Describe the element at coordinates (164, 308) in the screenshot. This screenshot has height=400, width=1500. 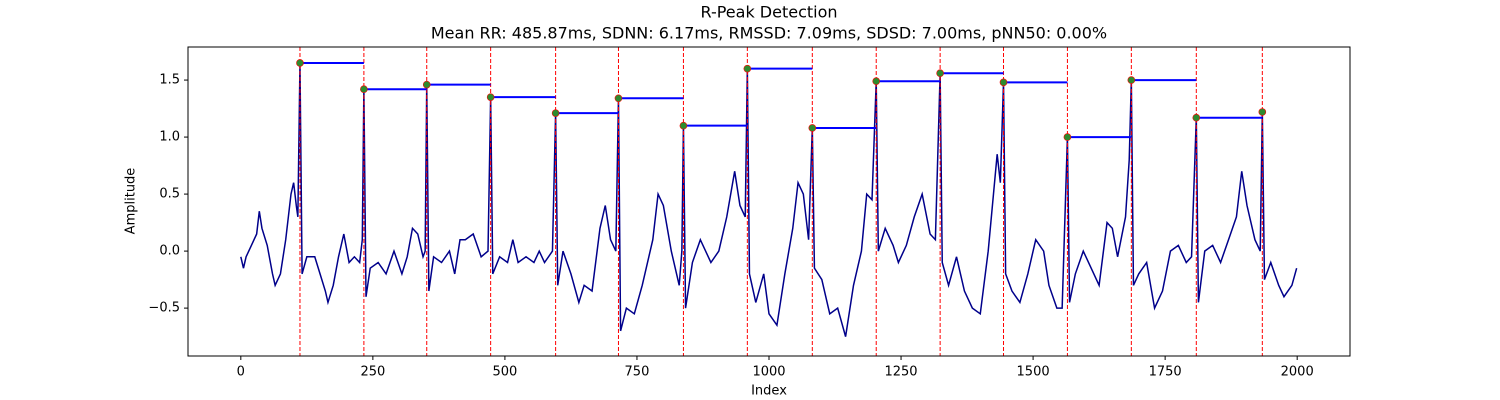
I see `y-tick-label: −0.5` at that location.